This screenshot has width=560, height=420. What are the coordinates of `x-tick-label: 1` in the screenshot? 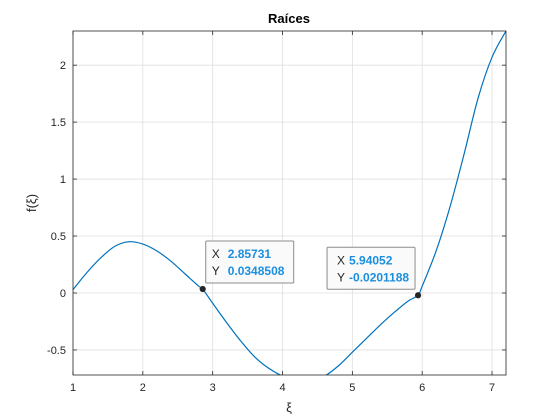 It's located at (73, 388).